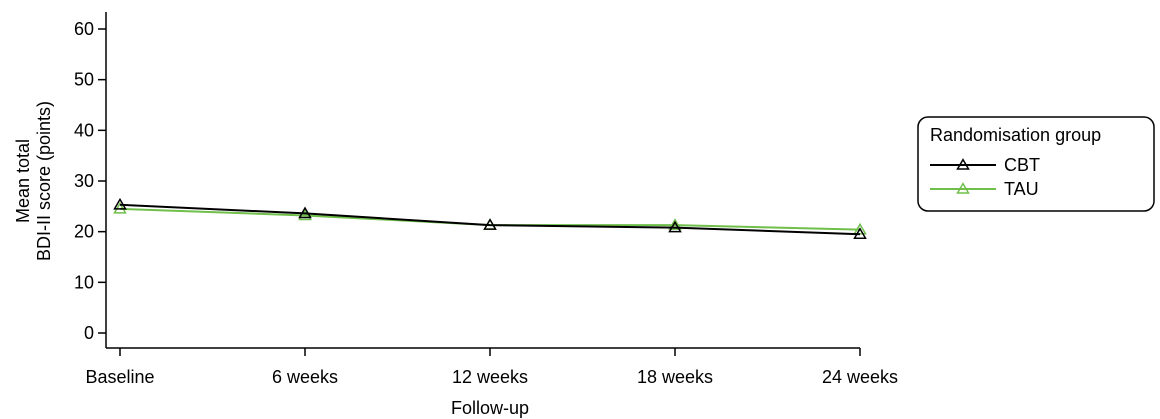  I want to click on legend: Randomisation group CBT TAU, so click(1036, 164).